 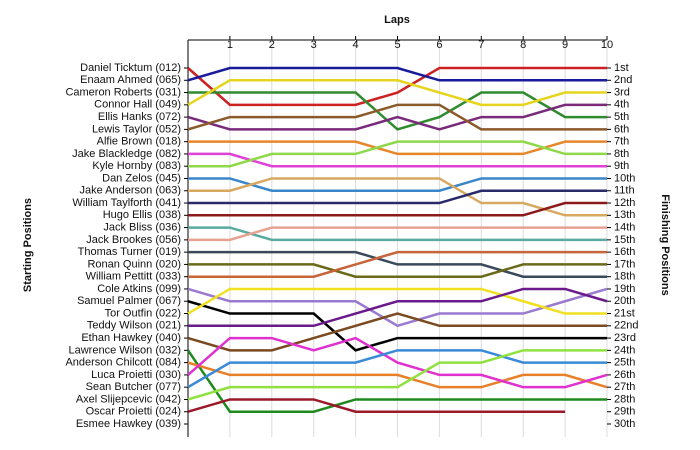 What do you see at coordinates (621, 154) in the screenshot?
I see `y2-tick-label: 8th` at bounding box center [621, 154].